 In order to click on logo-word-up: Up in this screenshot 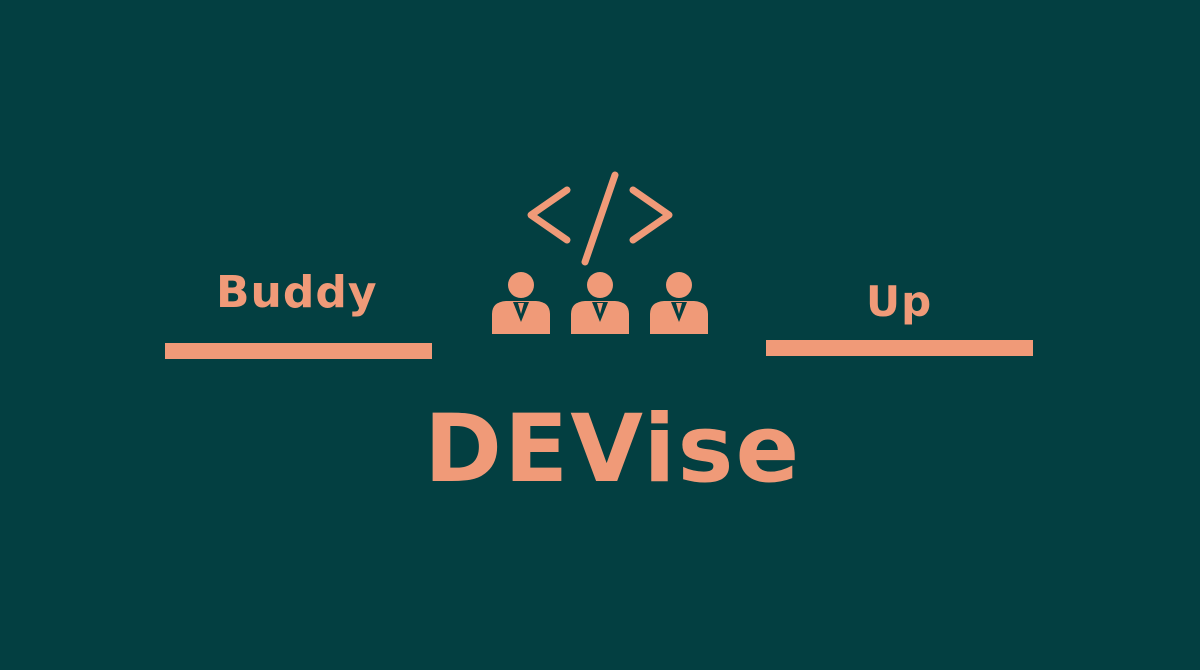, I will do `click(899, 301)`.